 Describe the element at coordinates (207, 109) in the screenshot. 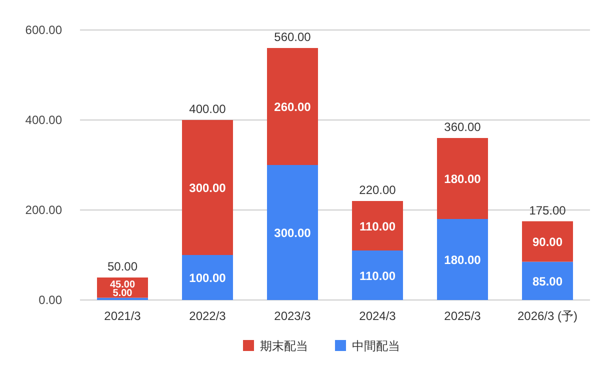

I see `total-label: 400.00` at that location.